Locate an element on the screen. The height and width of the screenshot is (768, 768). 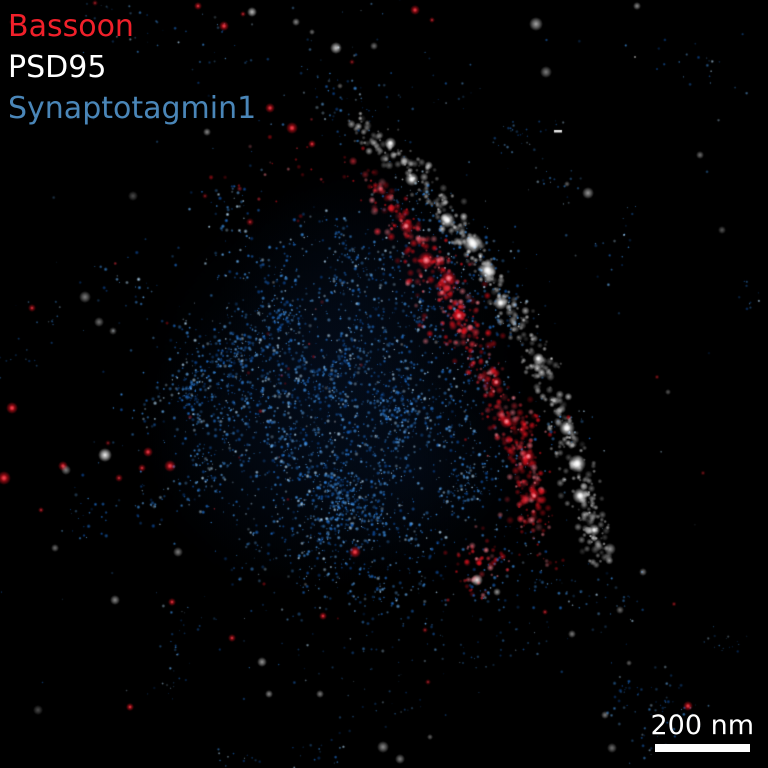
legend-item-synaptotagmin1: Synaptotagmin1 is located at coordinates (132, 108).